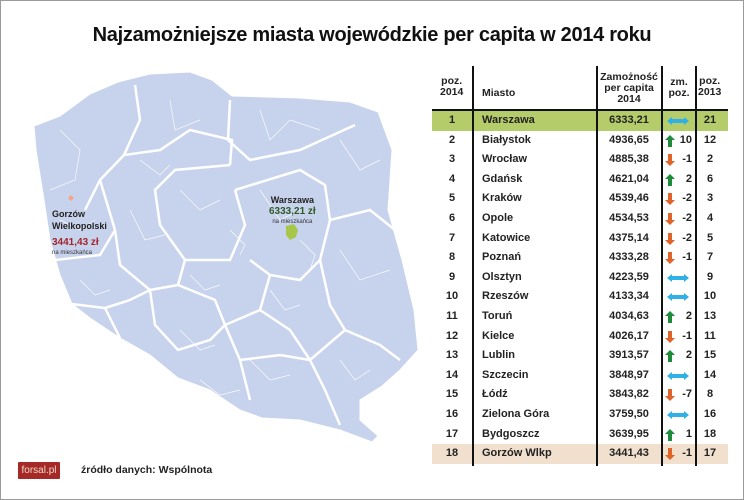 Image resolution: width=744 pixels, height=500 pixels. What do you see at coordinates (495, 394) in the screenshot?
I see `cell-city: Łódź` at bounding box center [495, 394].